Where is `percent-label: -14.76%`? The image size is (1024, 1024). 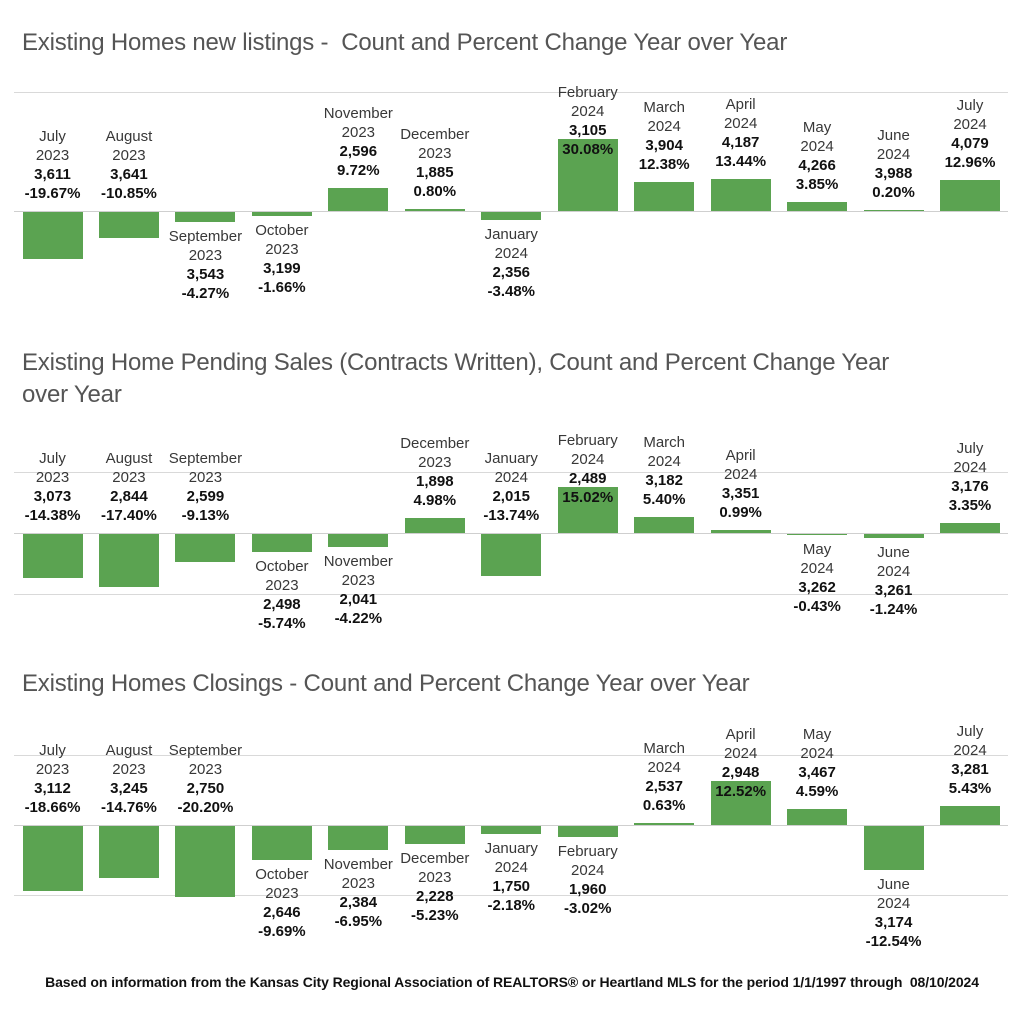 percent-label: -14.76% is located at coordinates (129, 807).